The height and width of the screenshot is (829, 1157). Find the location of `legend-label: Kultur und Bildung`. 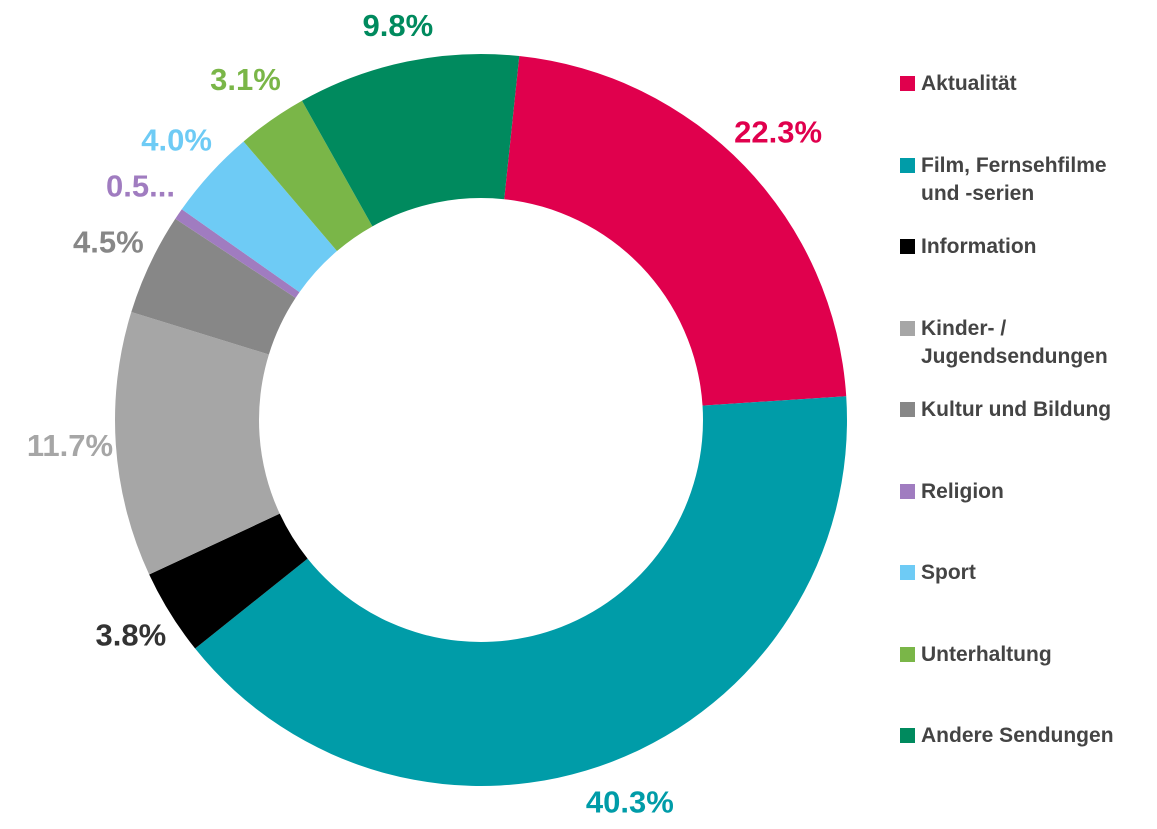

legend-label: Kultur und Bildung is located at coordinates (1016, 409).